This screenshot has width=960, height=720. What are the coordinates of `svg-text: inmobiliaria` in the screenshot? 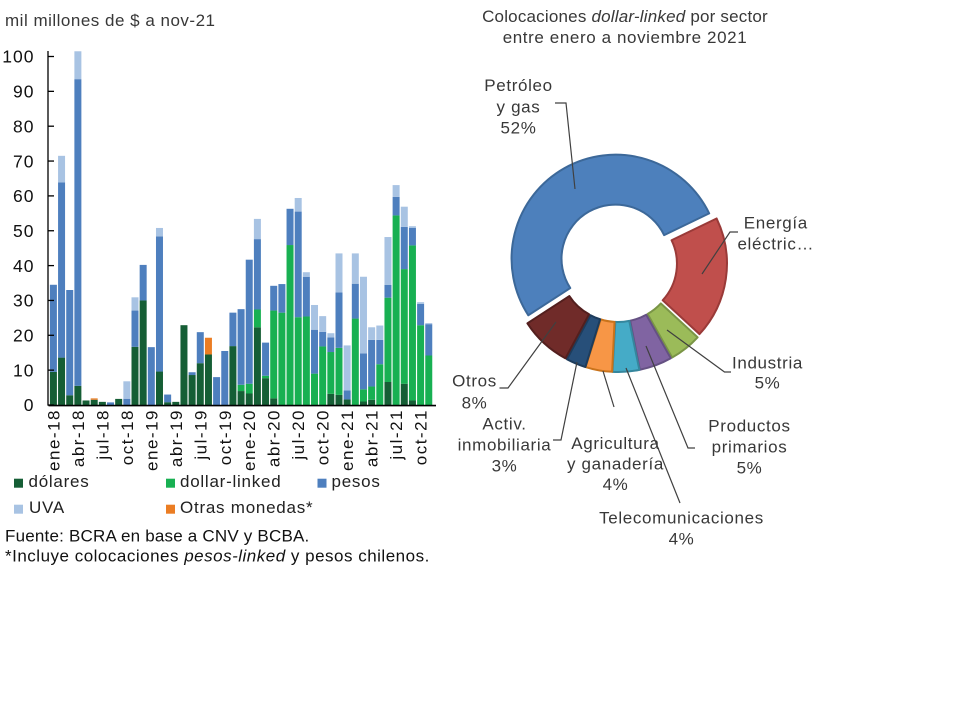 It's located at (505, 445).